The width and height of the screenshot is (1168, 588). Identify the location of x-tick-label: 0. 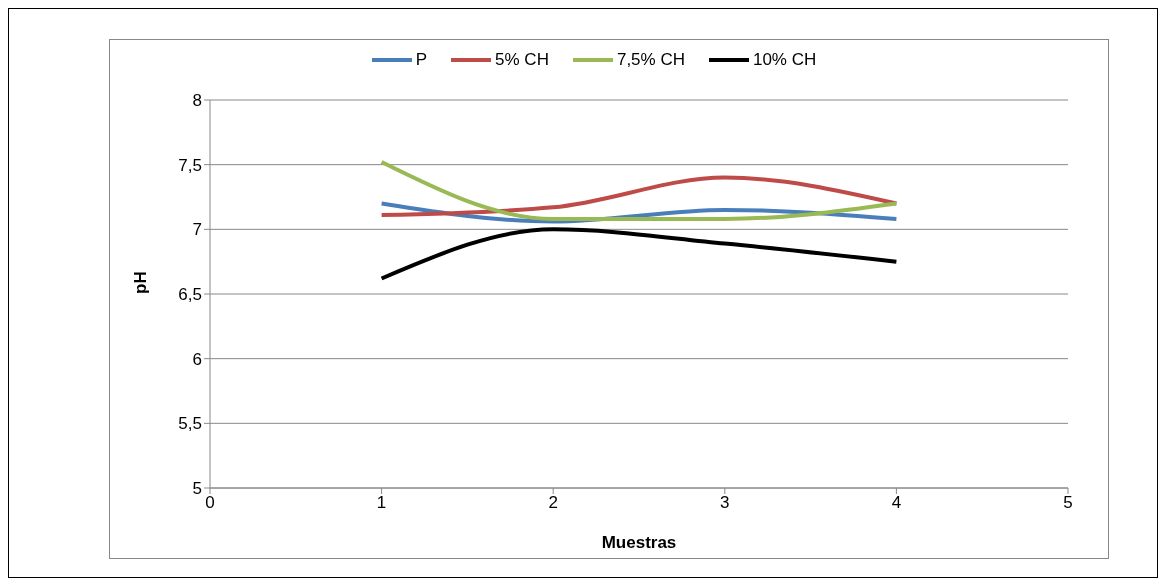
(210, 503).